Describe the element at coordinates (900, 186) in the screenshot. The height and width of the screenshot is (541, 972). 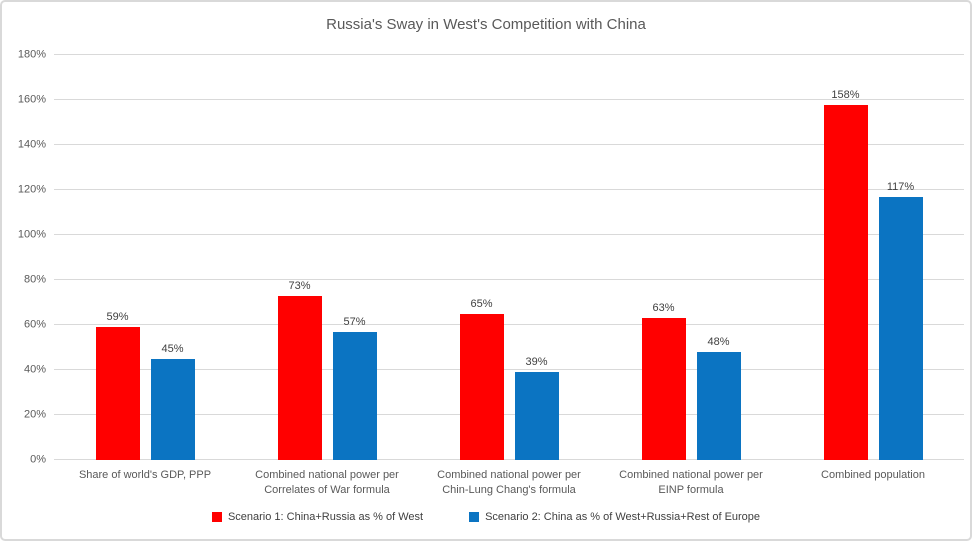
I see `bar-value-label: 117%` at that location.